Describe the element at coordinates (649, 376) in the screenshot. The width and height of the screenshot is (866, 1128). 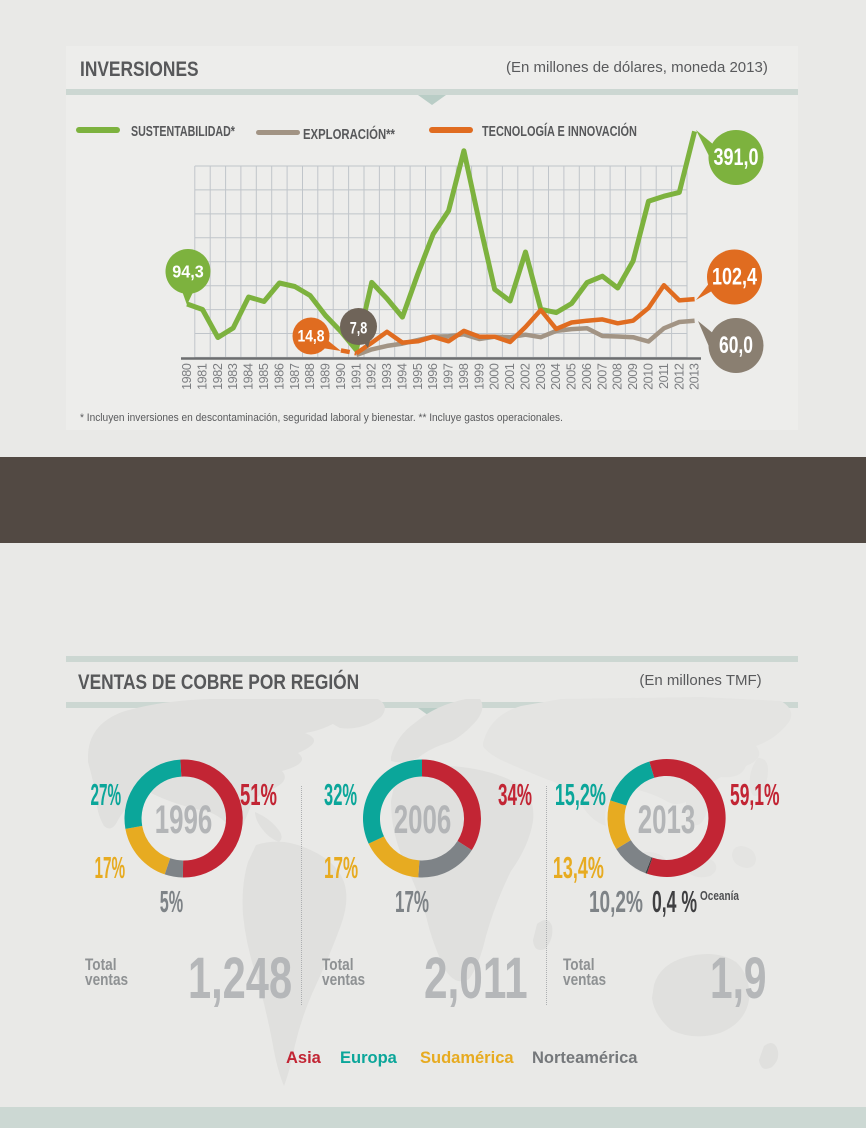
I see `svg-text: 2010` at that location.